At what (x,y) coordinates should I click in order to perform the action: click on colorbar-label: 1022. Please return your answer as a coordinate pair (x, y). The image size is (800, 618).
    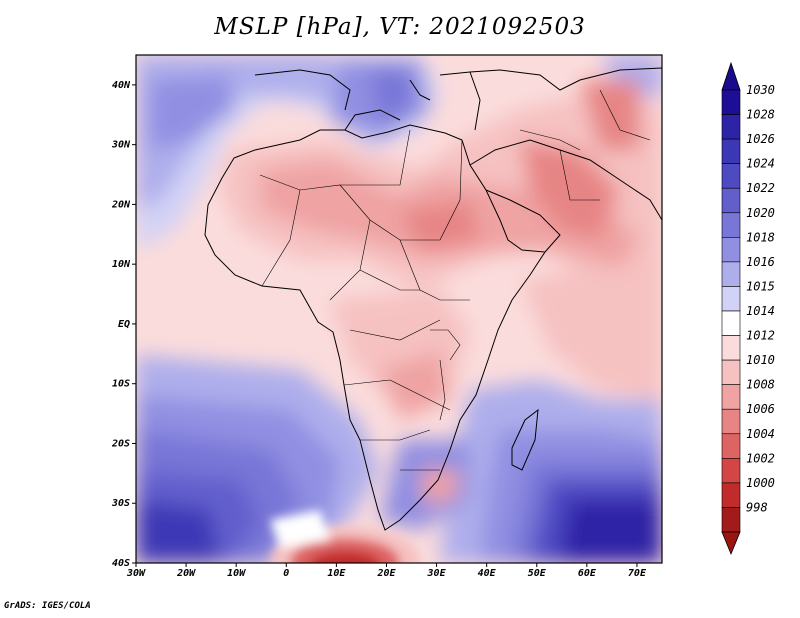
    Looking at the image, I should click on (760, 188).